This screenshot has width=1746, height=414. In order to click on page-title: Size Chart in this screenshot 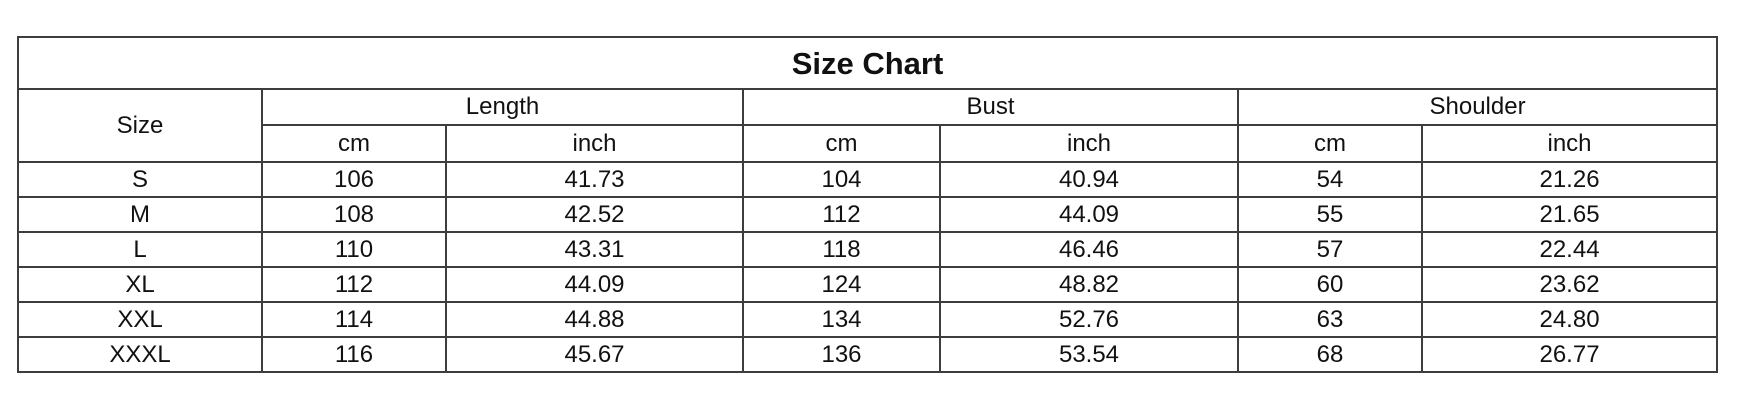, I will do `click(867, 63)`.